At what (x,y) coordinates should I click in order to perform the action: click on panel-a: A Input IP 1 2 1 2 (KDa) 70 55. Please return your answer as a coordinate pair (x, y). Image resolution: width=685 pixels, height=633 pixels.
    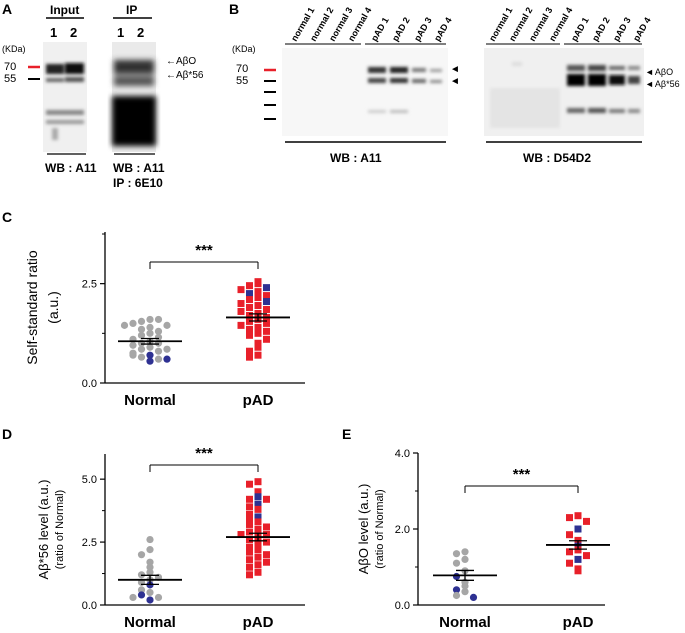
    Looking at the image, I should click on (103, 95).